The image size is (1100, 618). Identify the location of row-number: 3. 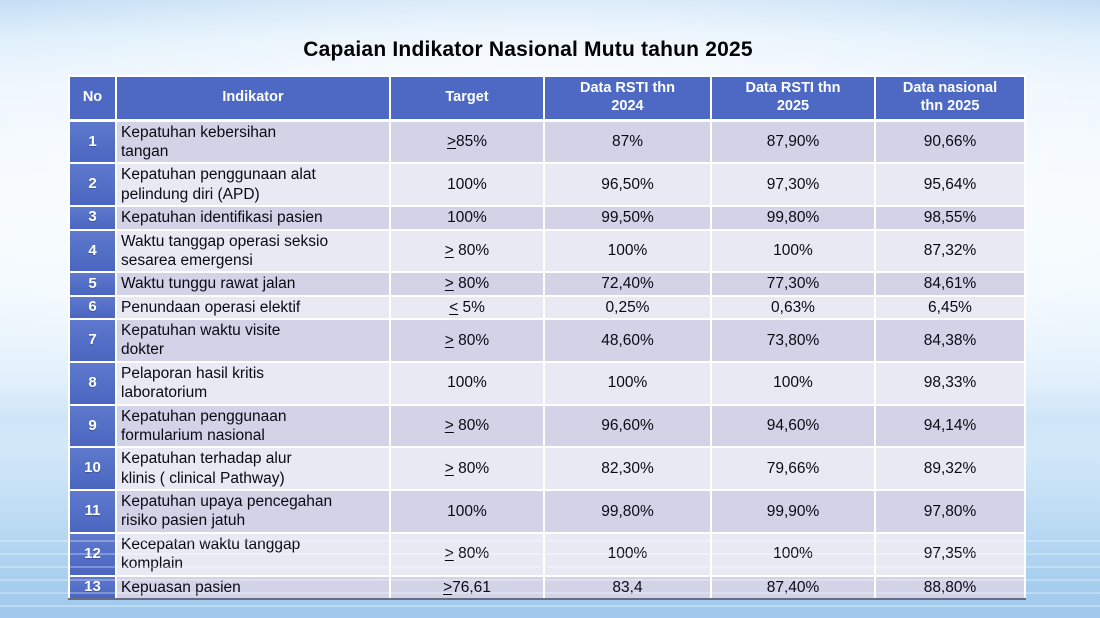
(92, 218).